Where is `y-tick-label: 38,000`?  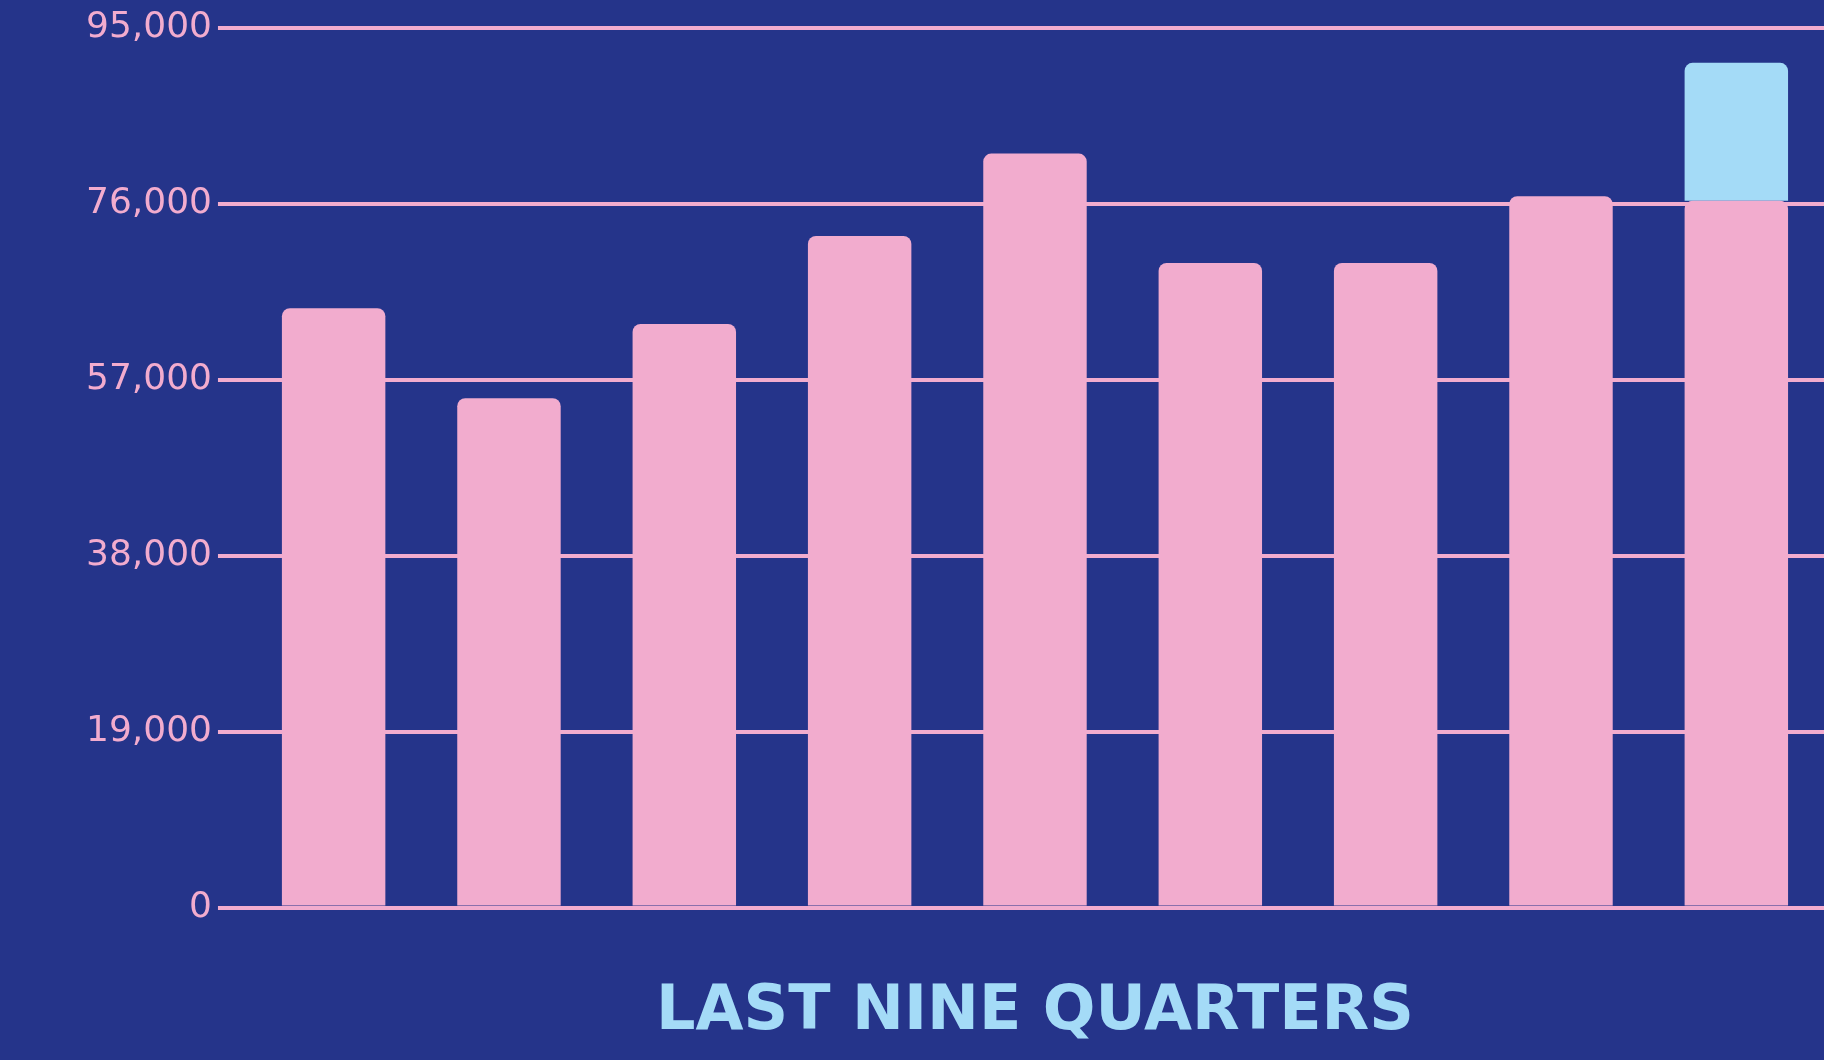 y-tick-label: 38,000 is located at coordinates (149, 552).